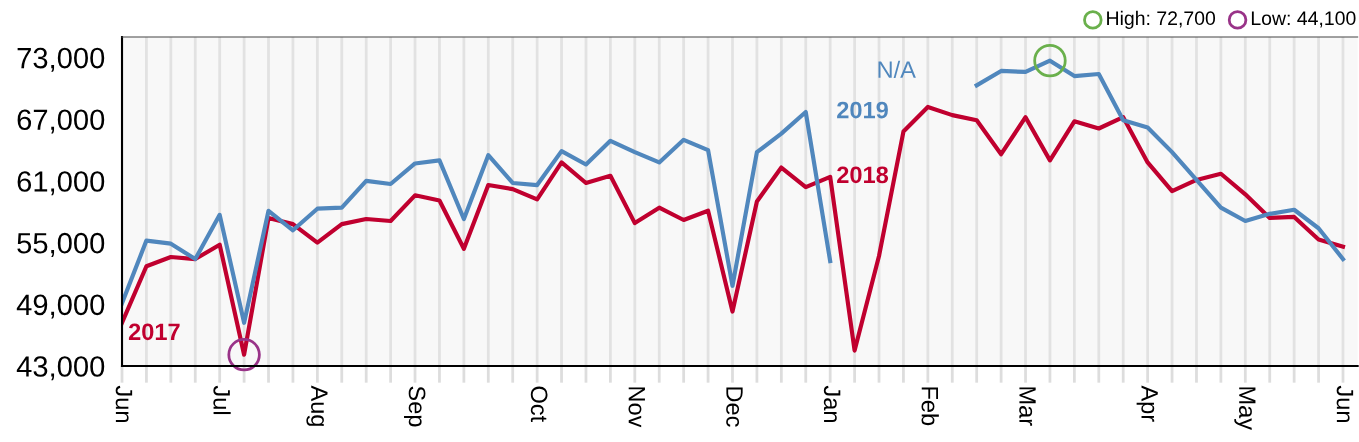  Describe the element at coordinates (636, 407) in the screenshot. I see `x-tick-label: Nov` at that location.